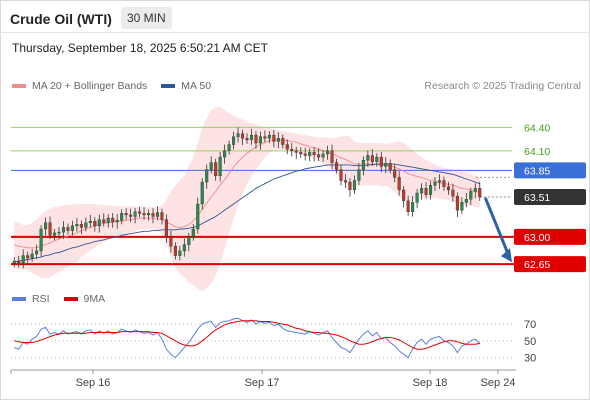 This screenshot has width=590, height=400. Describe the element at coordinates (262, 383) in the screenshot. I see `x-tick-label: Sep 17` at that location.